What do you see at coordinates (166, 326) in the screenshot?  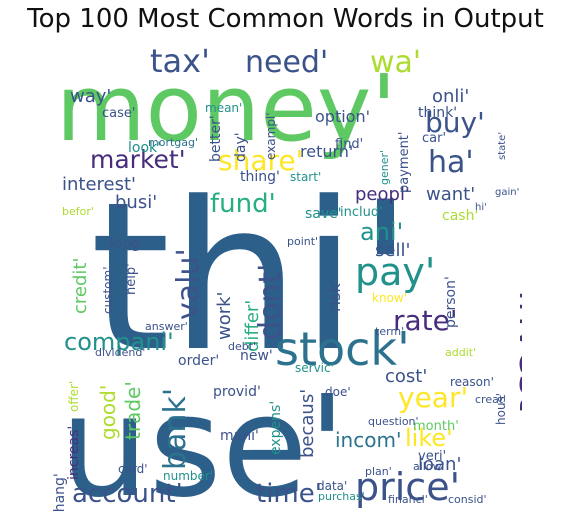 I see `word-answer: answer'` at bounding box center [166, 326].